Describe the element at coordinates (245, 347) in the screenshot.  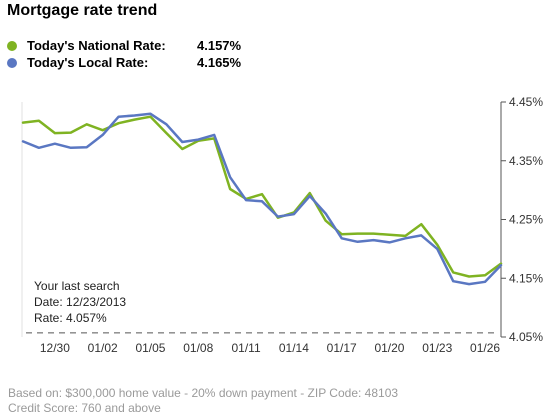
I see `x-tick-label: 01/11` at that location.